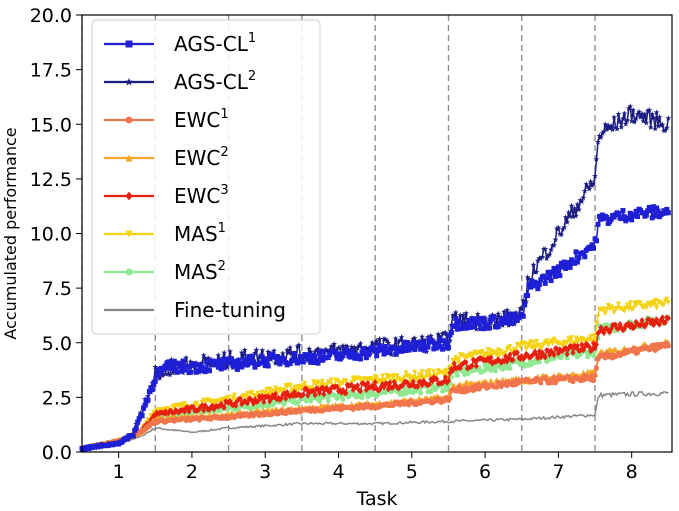 This screenshot has height=511, width=679. Describe the element at coordinates (265, 472) in the screenshot. I see `x-tick-label: 3` at that location.